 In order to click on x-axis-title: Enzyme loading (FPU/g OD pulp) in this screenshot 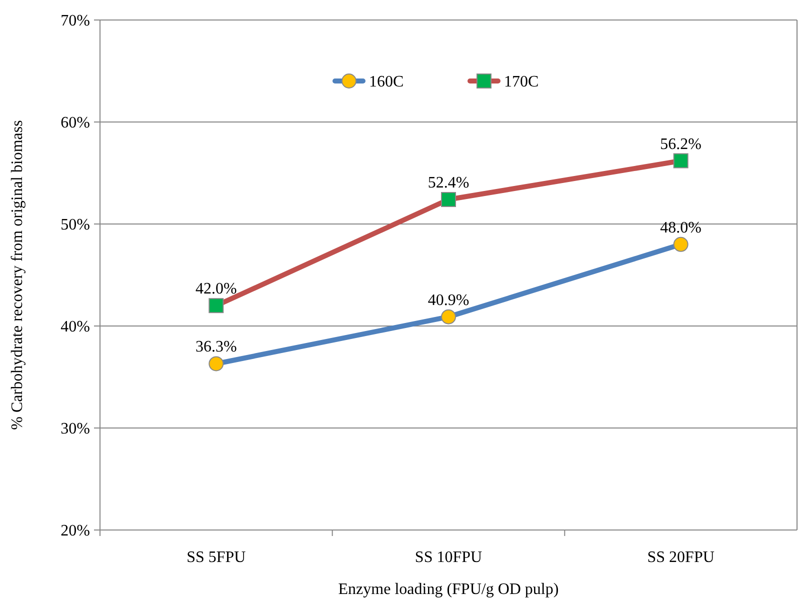, I will do `click(448, 589)`.